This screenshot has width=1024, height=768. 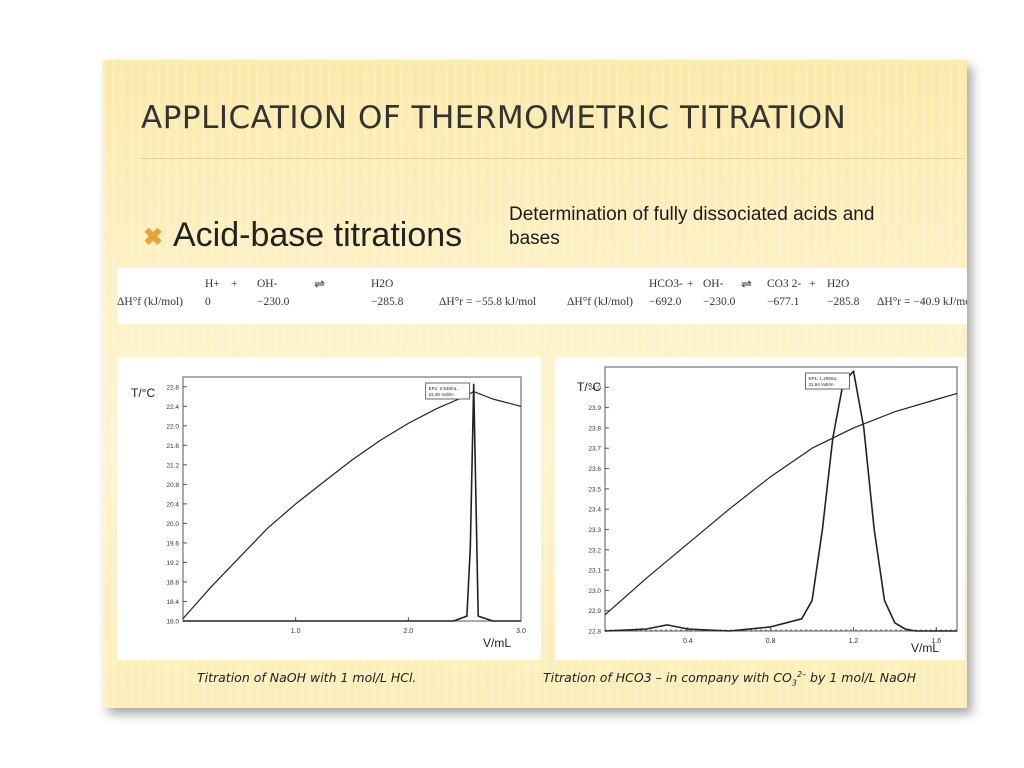 What do you see at coordinates (441, 394) in the screenshot?
I see `endpoint-annotation-text: 22.48 Volt/m` at bounding box center [441, 394].